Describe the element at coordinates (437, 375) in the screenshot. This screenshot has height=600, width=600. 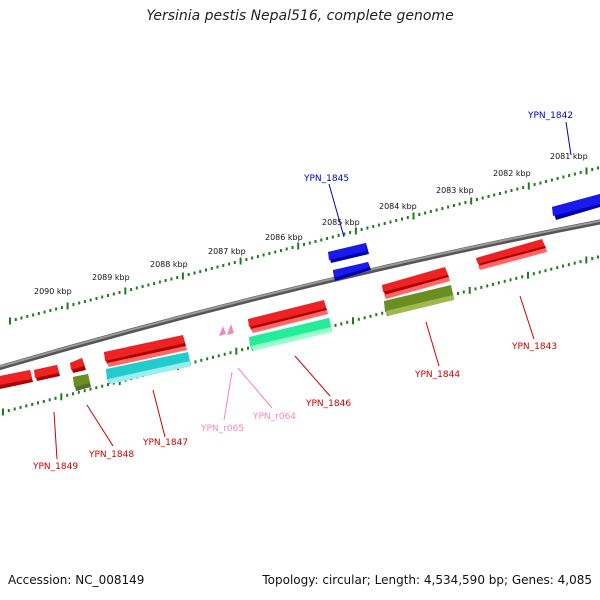
I see `label-ypn-1844: YPN_1844` at that location.